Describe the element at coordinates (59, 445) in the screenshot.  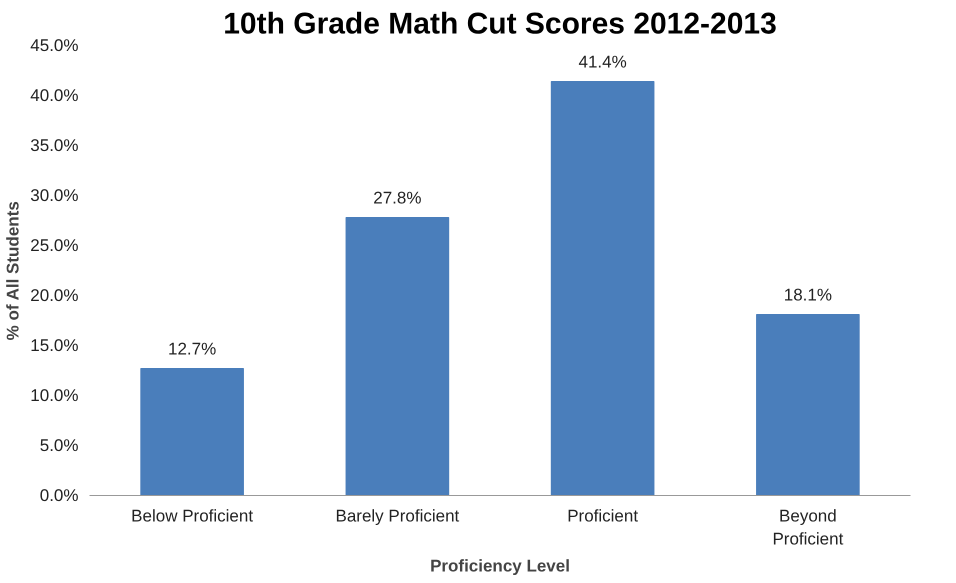
I see `y-tick-label: 5.0%` at that location.